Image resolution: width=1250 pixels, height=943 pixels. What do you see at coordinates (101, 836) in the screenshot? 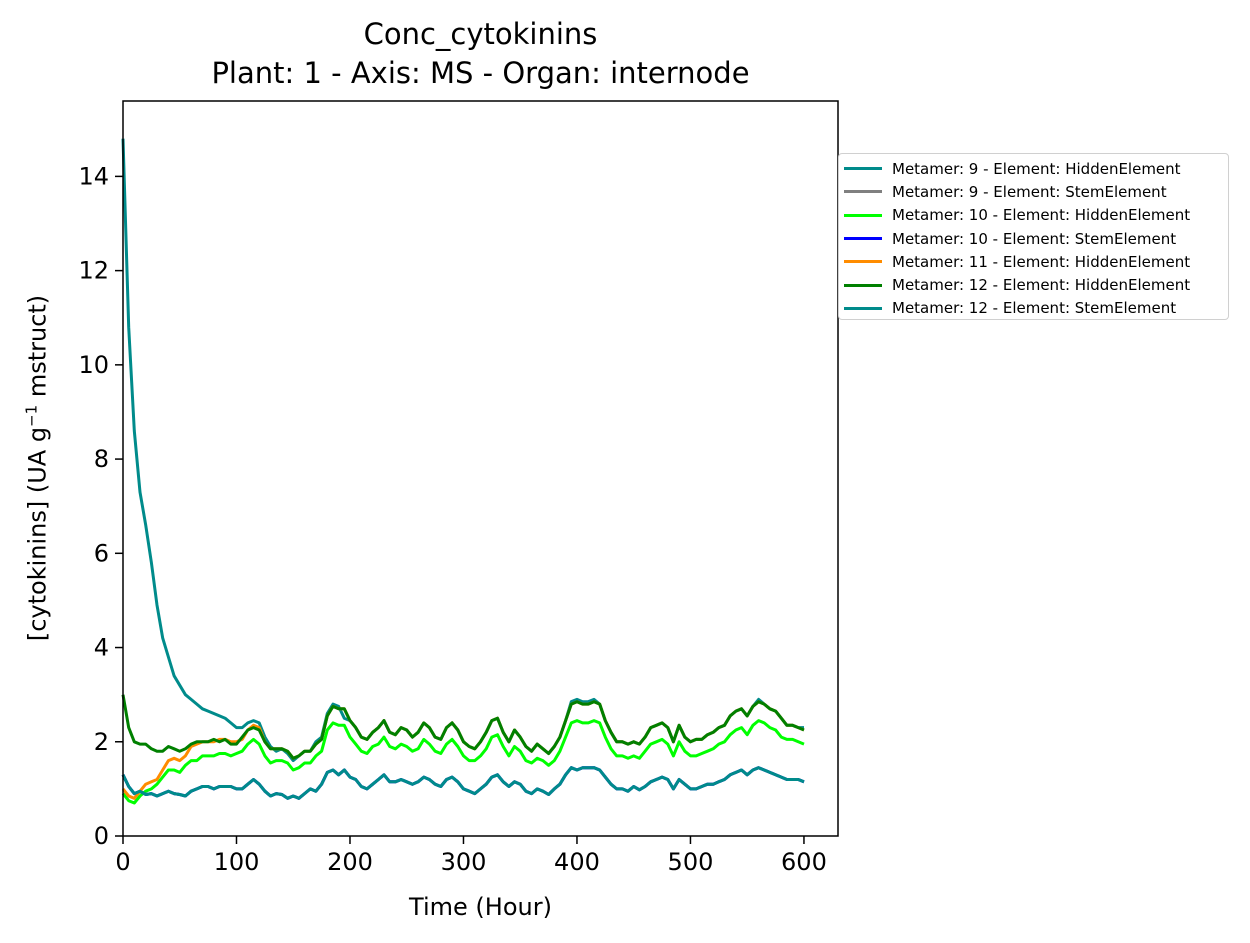
I see `y-tick-label: 0` at bounding box center [101, 836].